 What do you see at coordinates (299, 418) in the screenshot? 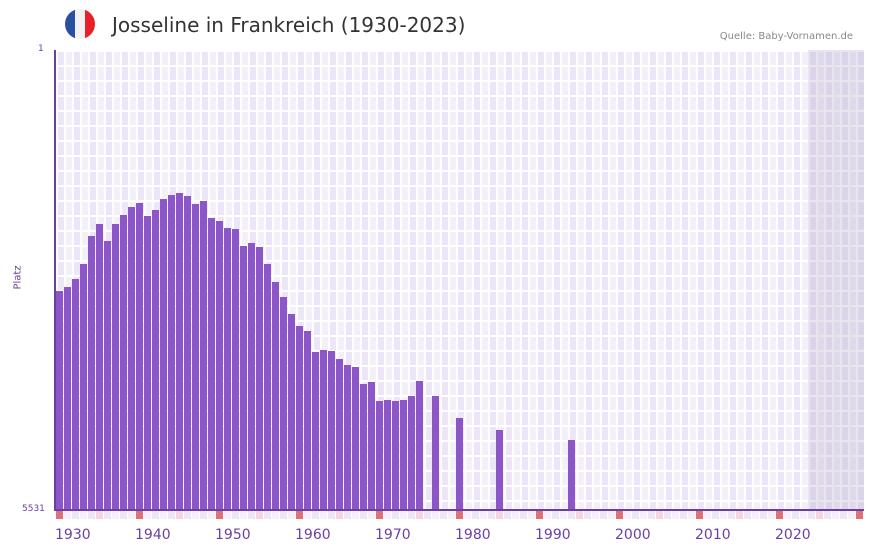
I see `bar-1960` at bounding box center [299, 418].